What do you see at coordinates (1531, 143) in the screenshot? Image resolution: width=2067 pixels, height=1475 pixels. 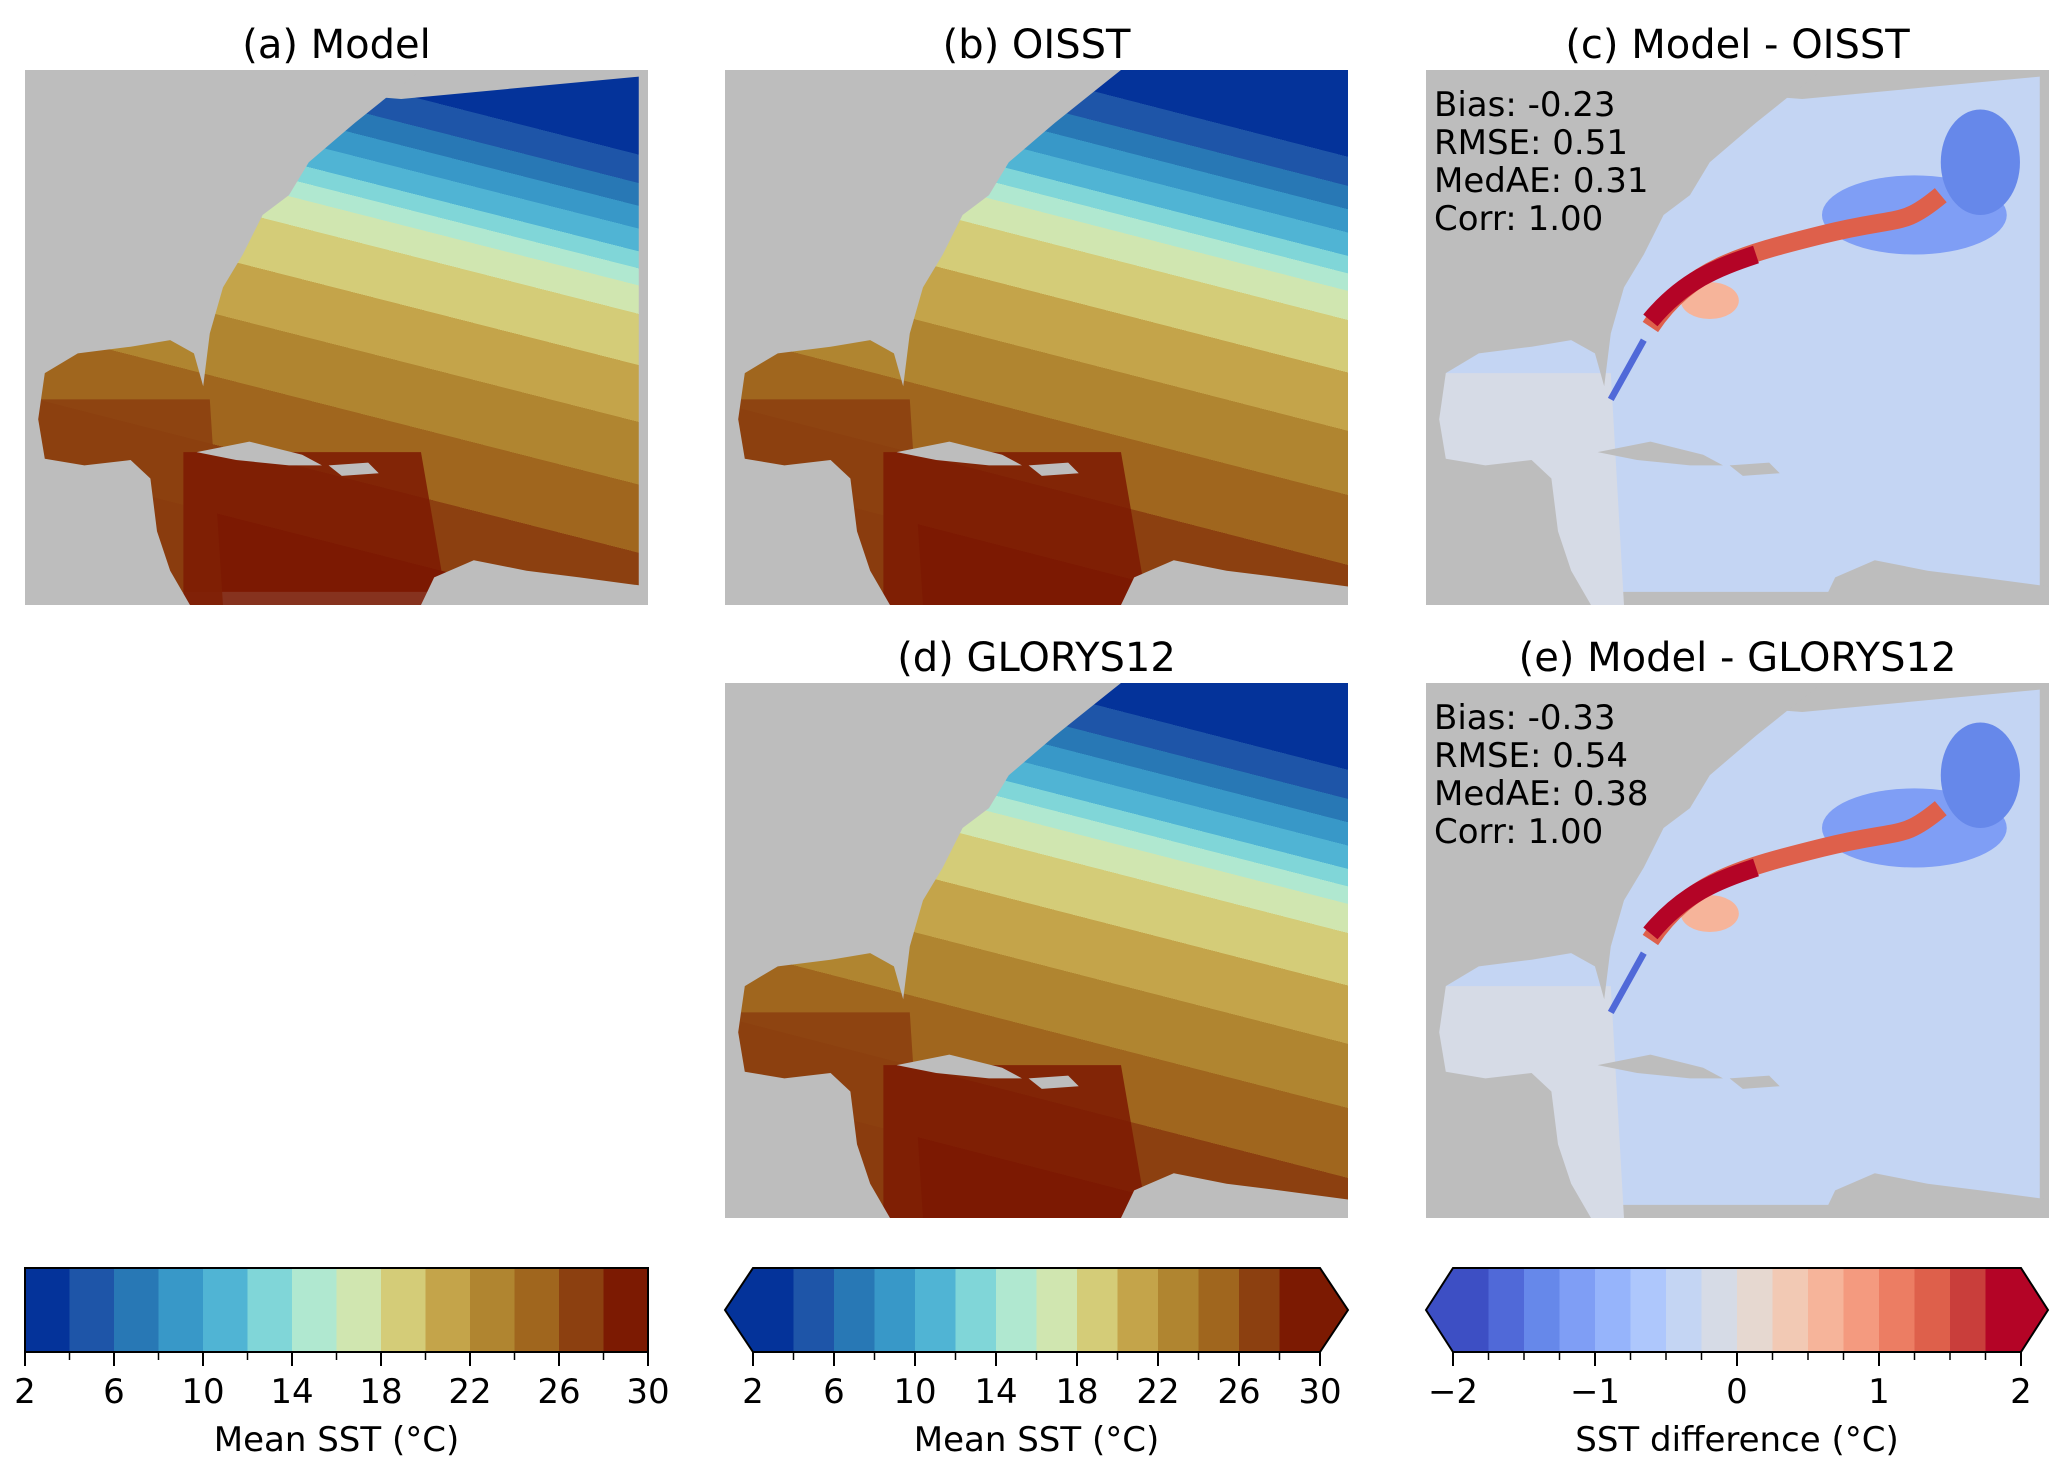 I see `stat-line: RMSE: 0.51` at bounding box center [1531, 143].